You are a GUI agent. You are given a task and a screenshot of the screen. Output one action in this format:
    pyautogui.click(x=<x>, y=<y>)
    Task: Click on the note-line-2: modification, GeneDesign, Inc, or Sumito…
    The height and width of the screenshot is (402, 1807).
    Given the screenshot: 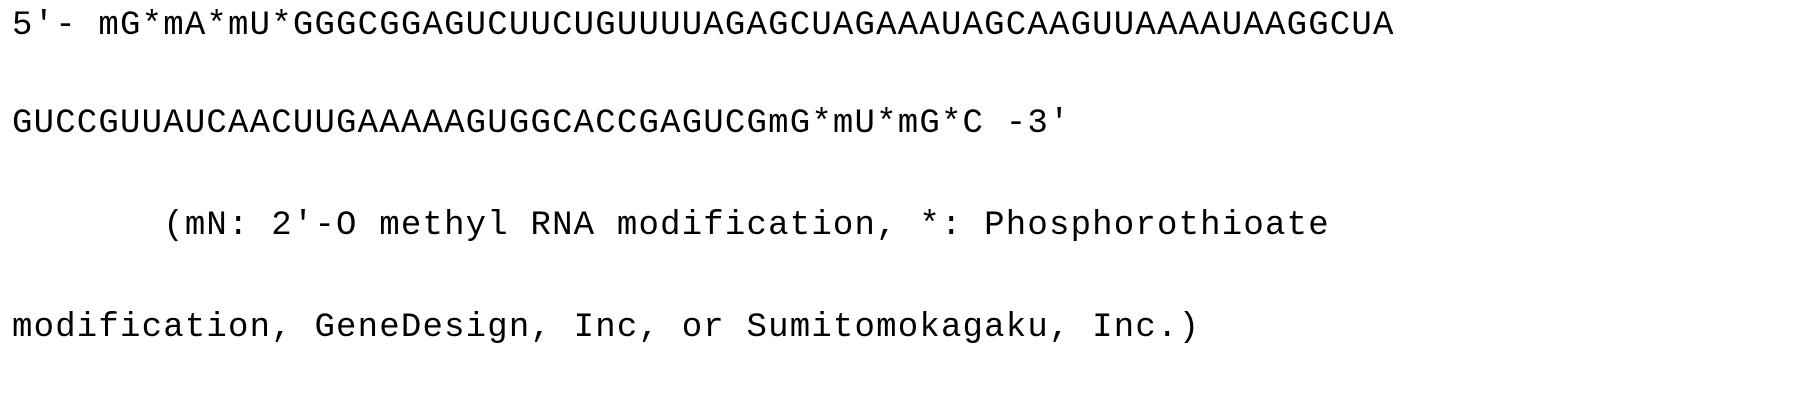 What is the action you would take?
    pyautogui.click(x=606, y=328)
    